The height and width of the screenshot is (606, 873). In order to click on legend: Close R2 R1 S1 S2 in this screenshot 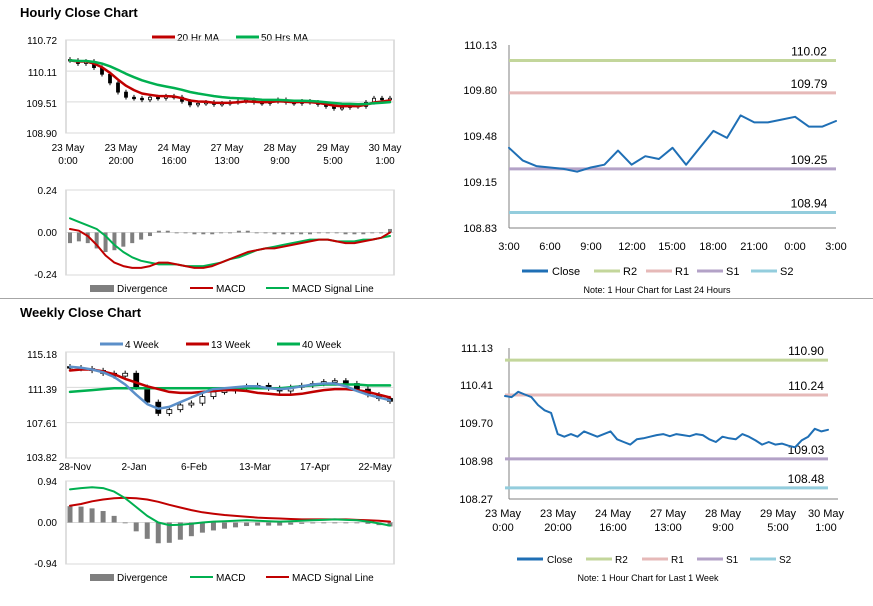, I will do `click(657, 272)`.